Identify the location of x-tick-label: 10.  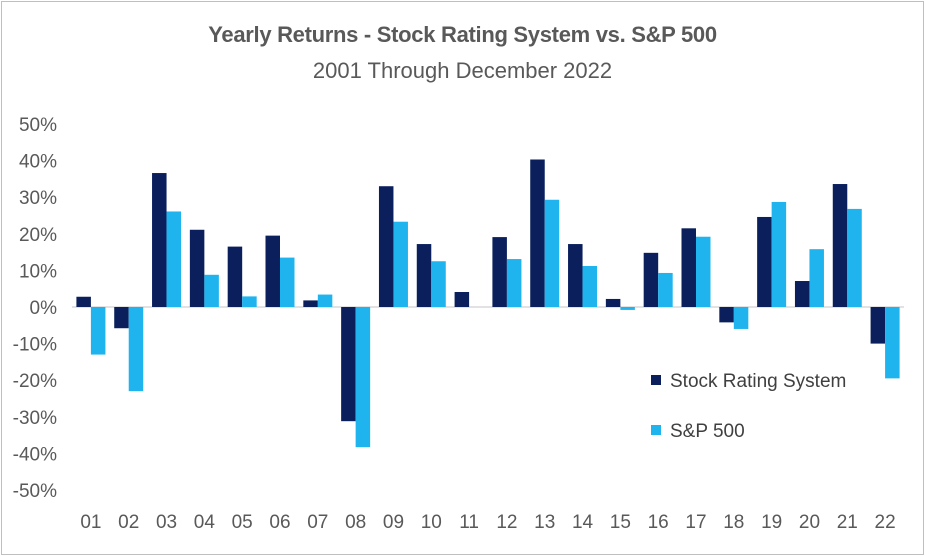
(431, 522).